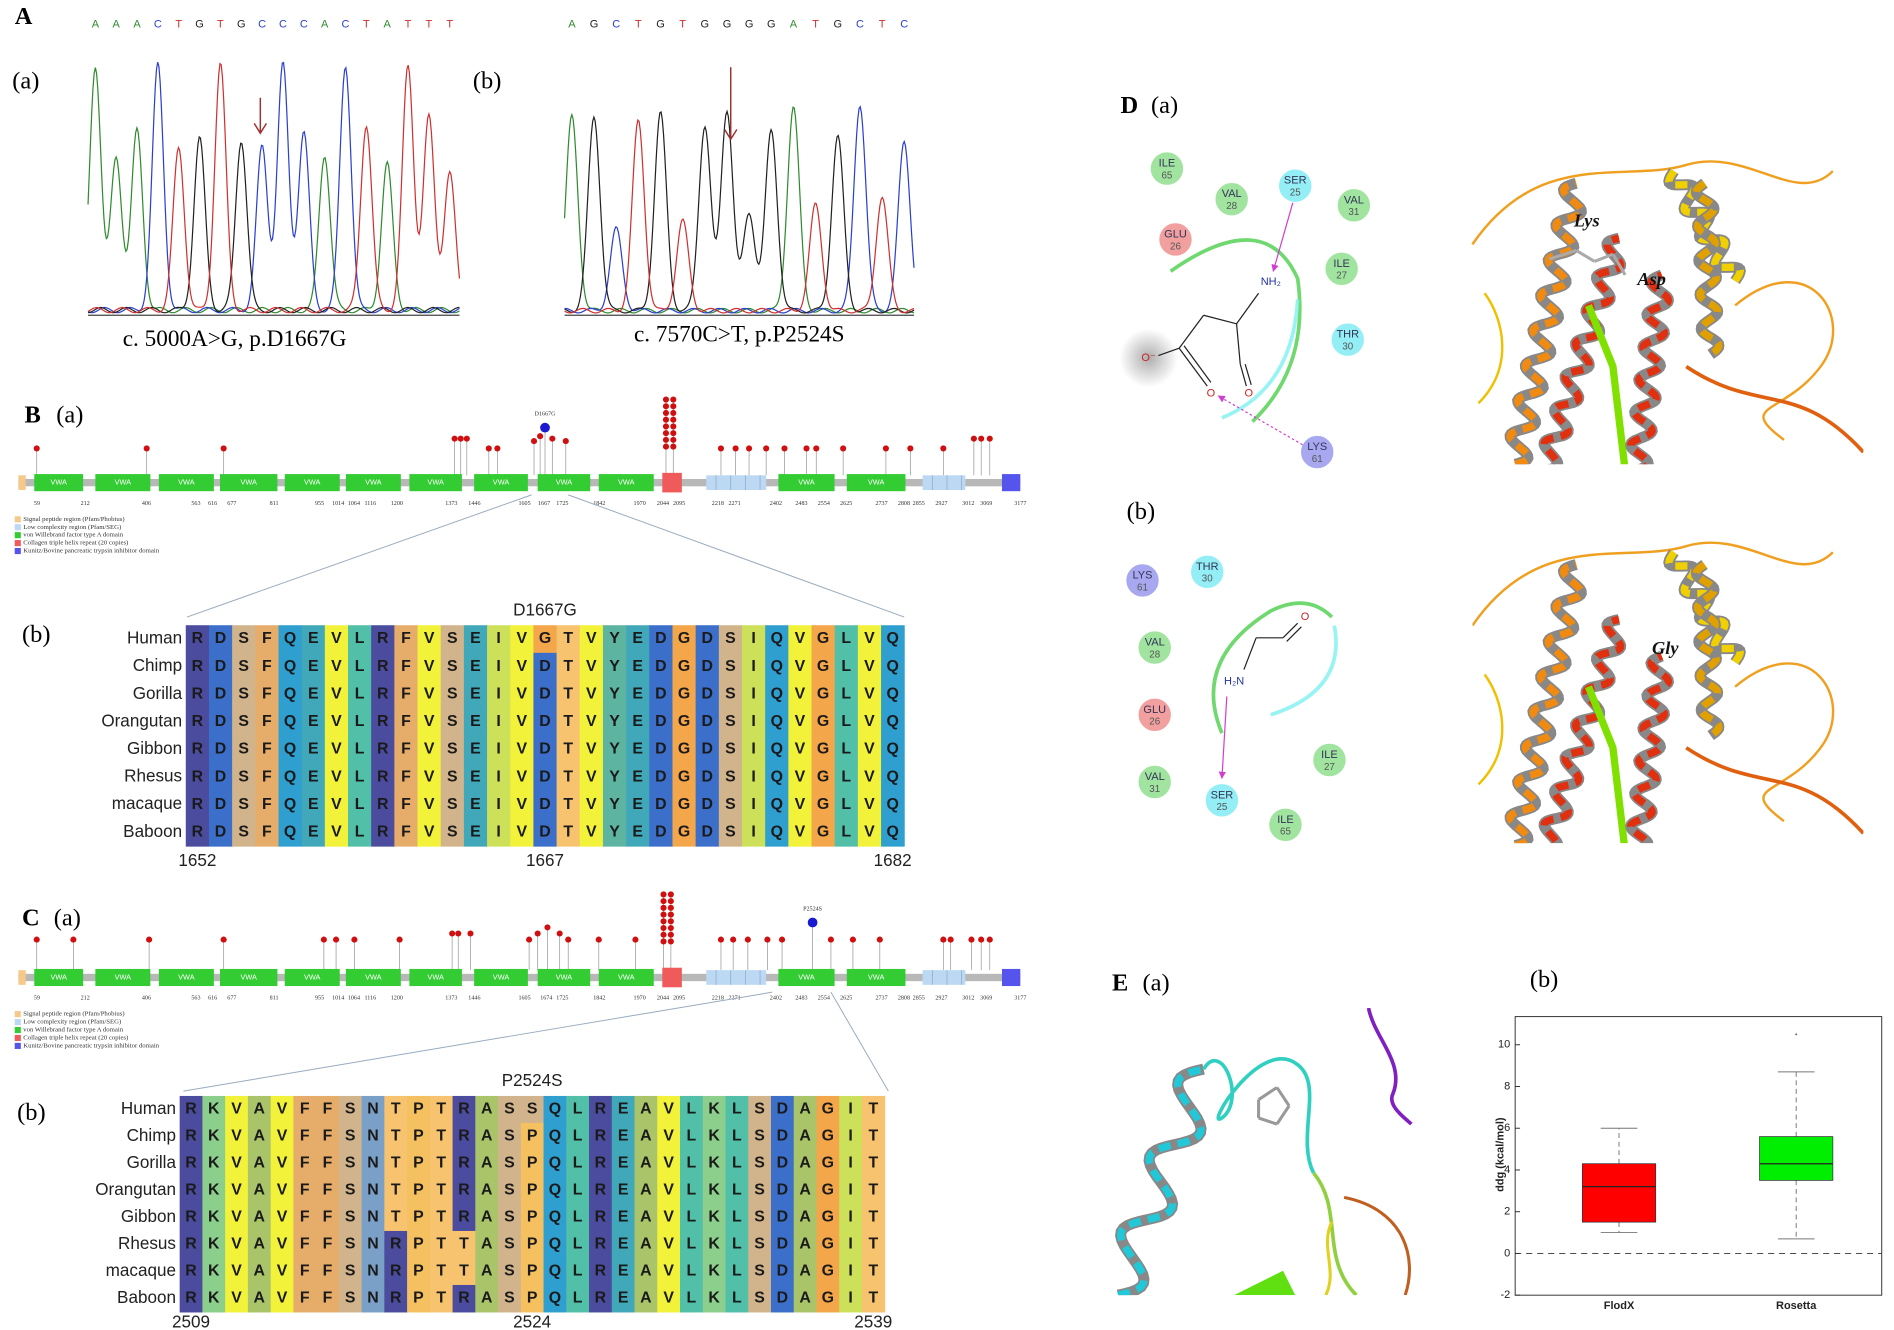 The width and height of the screenshot is (1894, 1330). Describe the element at coordinates (73, 535) in the screenshot. I see `legend-label: von Willebrand factor type A domain` at that location.